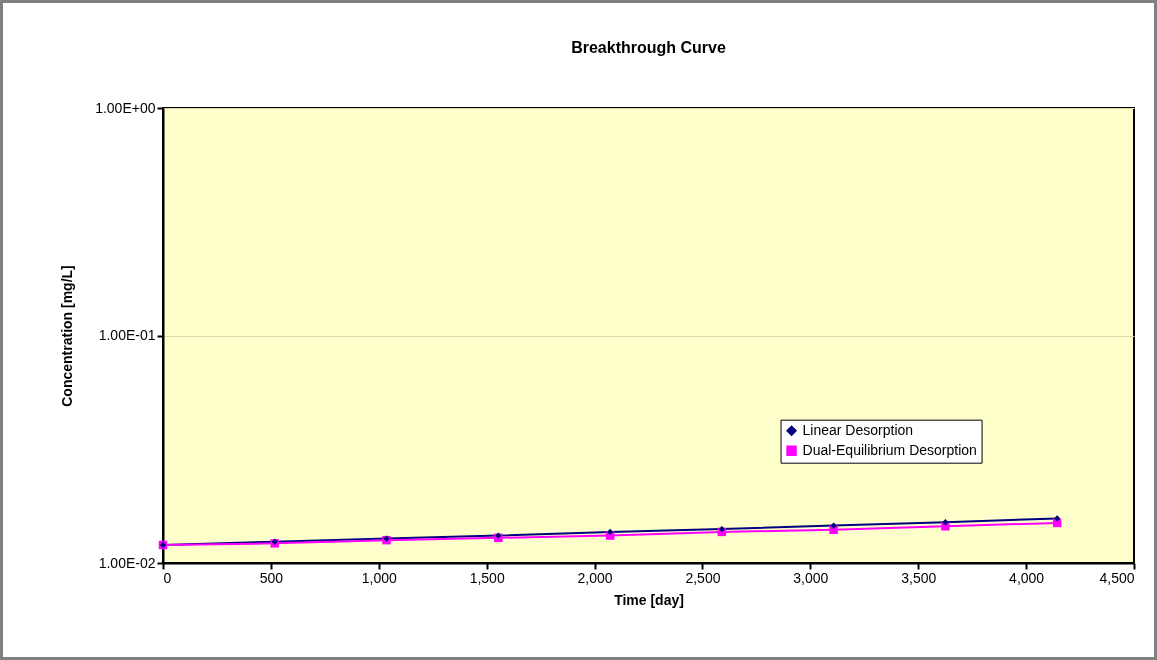  What do you see at coordinates (595, 577) in the screenshot?
I see `x-tick-label: 2,000` at bounding box center [595, 577].